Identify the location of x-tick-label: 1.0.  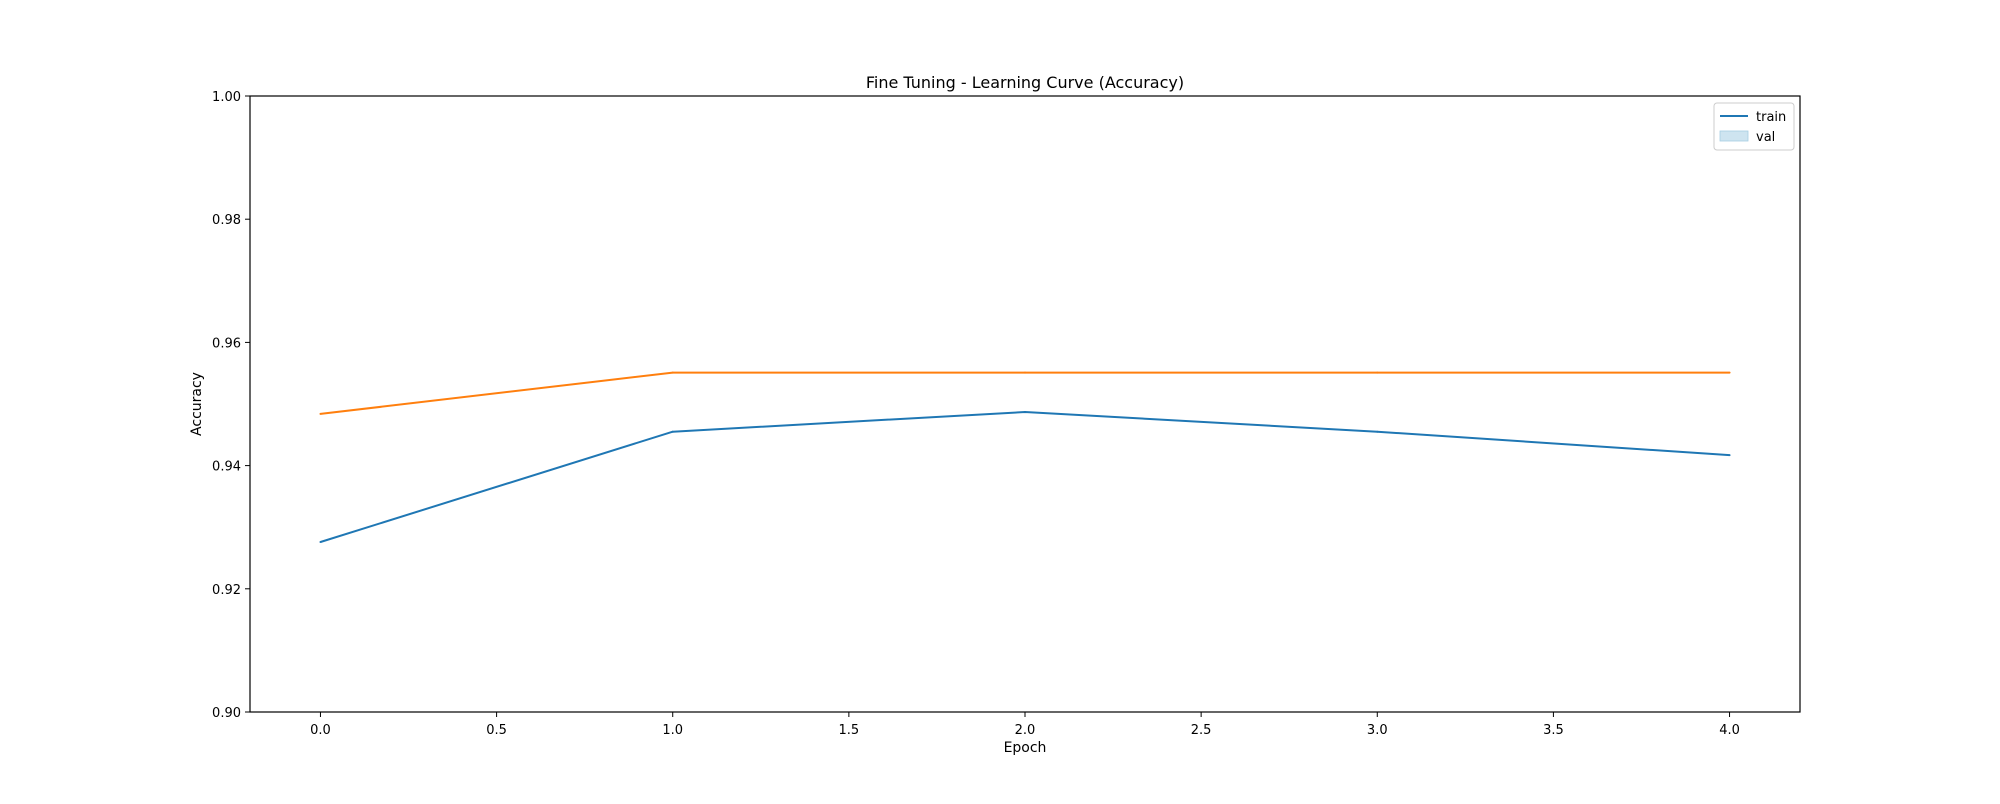
(672, 730).